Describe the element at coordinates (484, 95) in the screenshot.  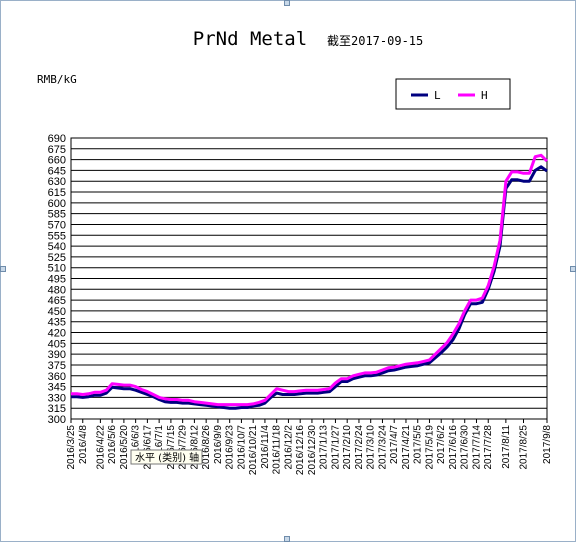
I see `legend-label-h: H` at that location.